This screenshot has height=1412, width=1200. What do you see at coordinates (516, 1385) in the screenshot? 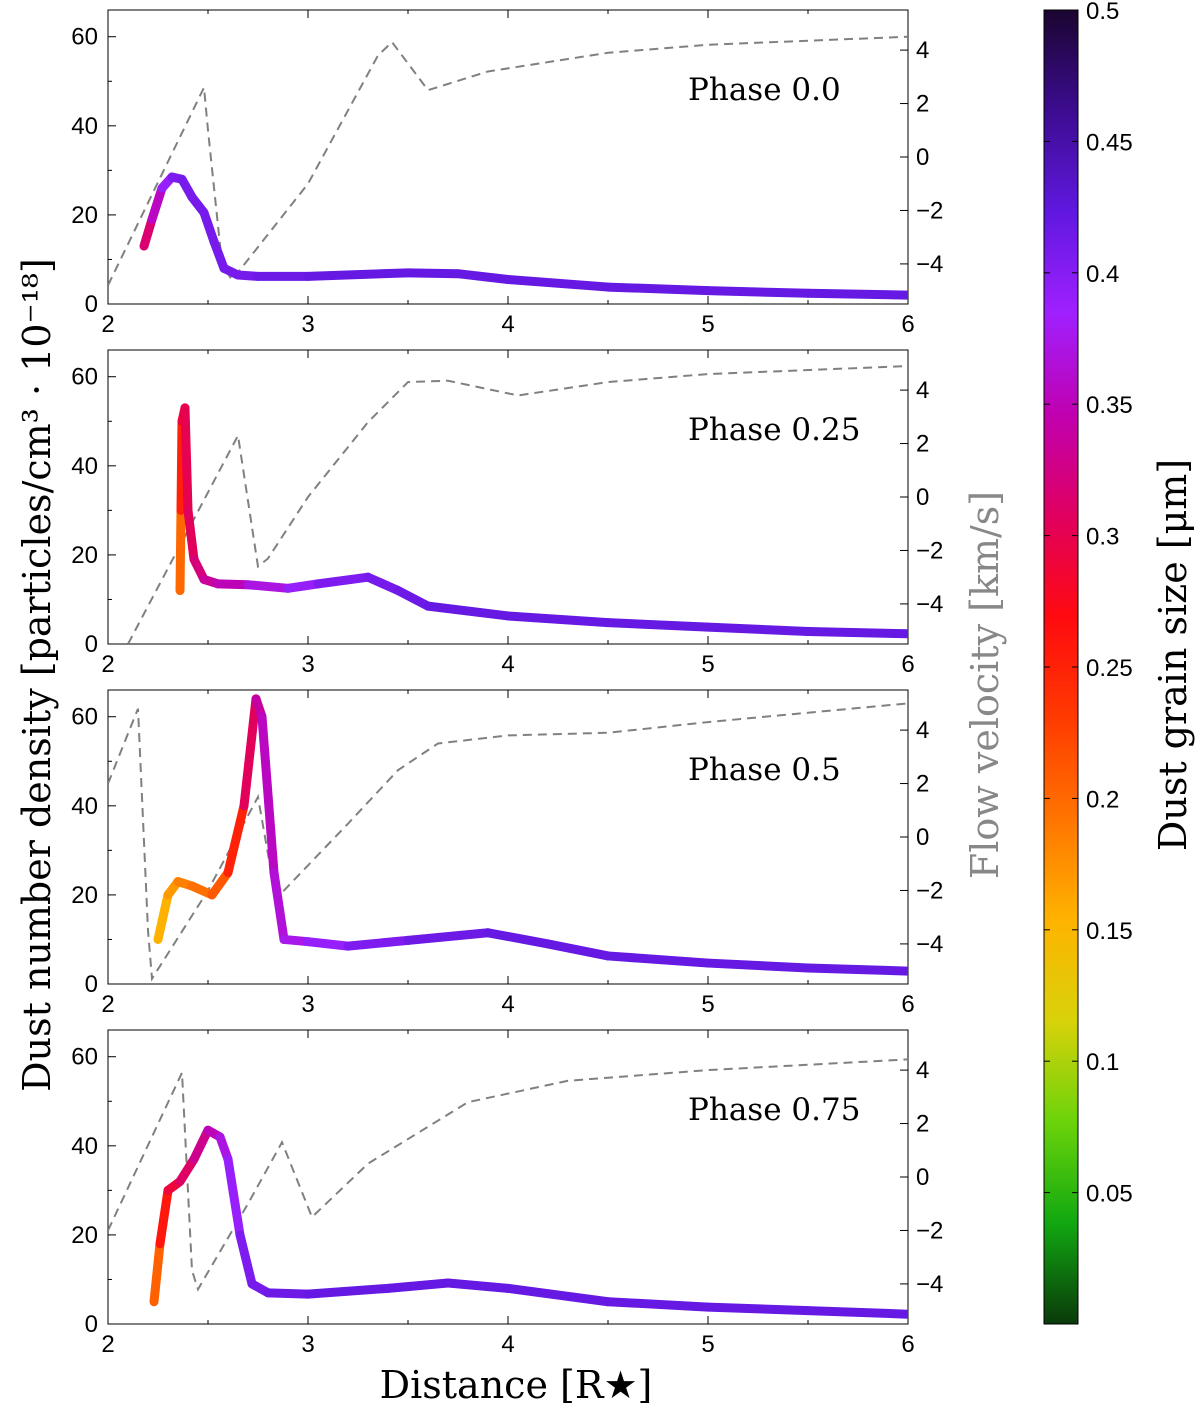
I see `x-axis-title: Distance [R★]` at bounding box center [516, 1385].